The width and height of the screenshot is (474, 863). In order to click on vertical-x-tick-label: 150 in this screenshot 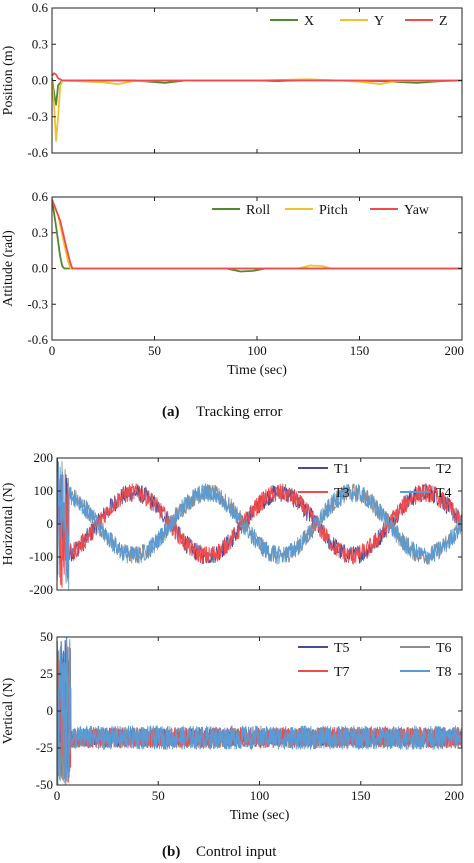, I will do `click(361, 795)`.